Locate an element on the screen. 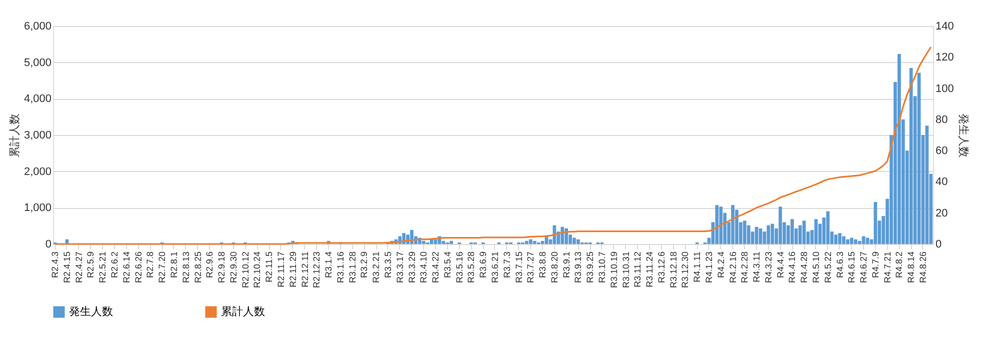  x-tick-label: R3.1.4 is located at coordinates (329, 265).